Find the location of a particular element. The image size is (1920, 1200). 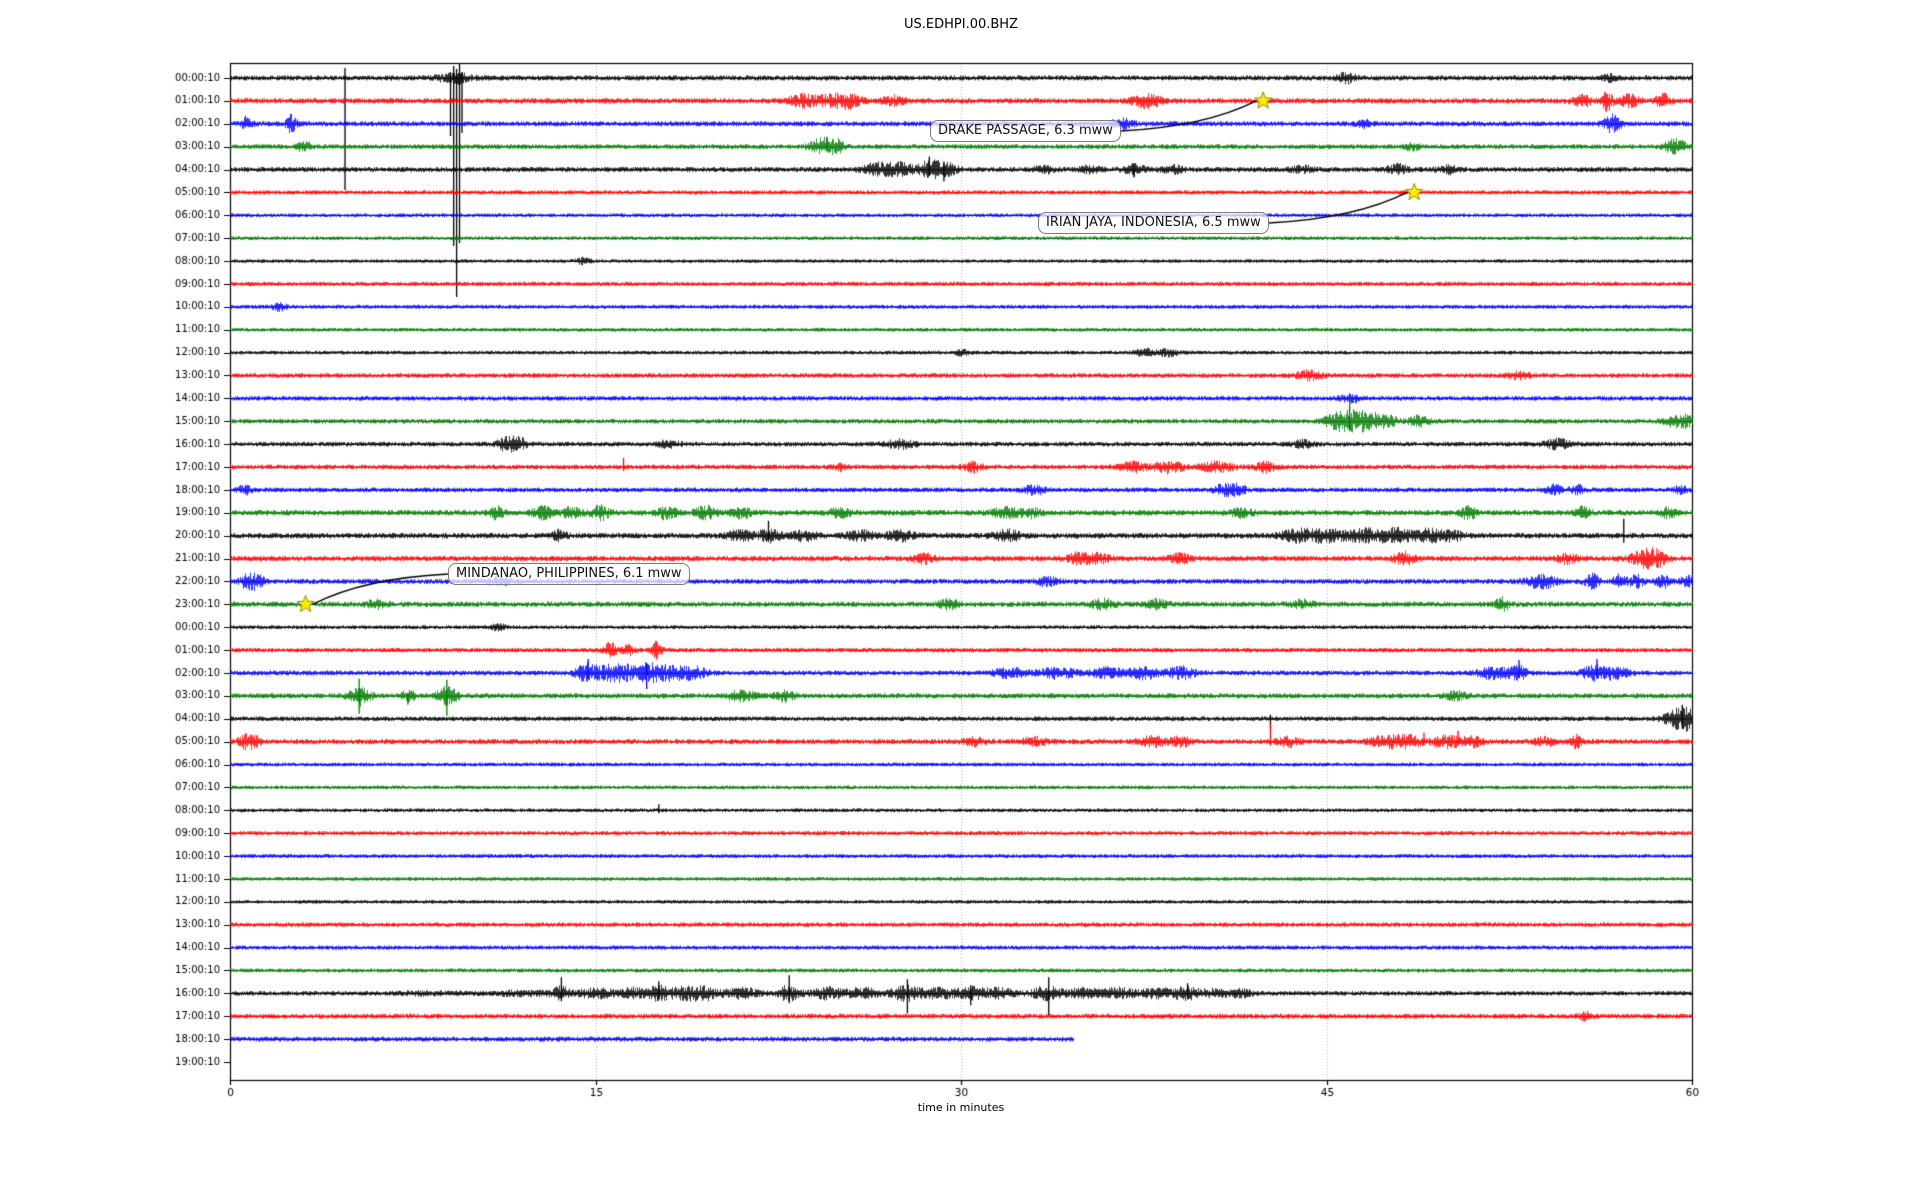

event-annotation-mindanao: MINDANAO, PHILIPPINES, 6.1 mww is located at coordinates (569, 574).